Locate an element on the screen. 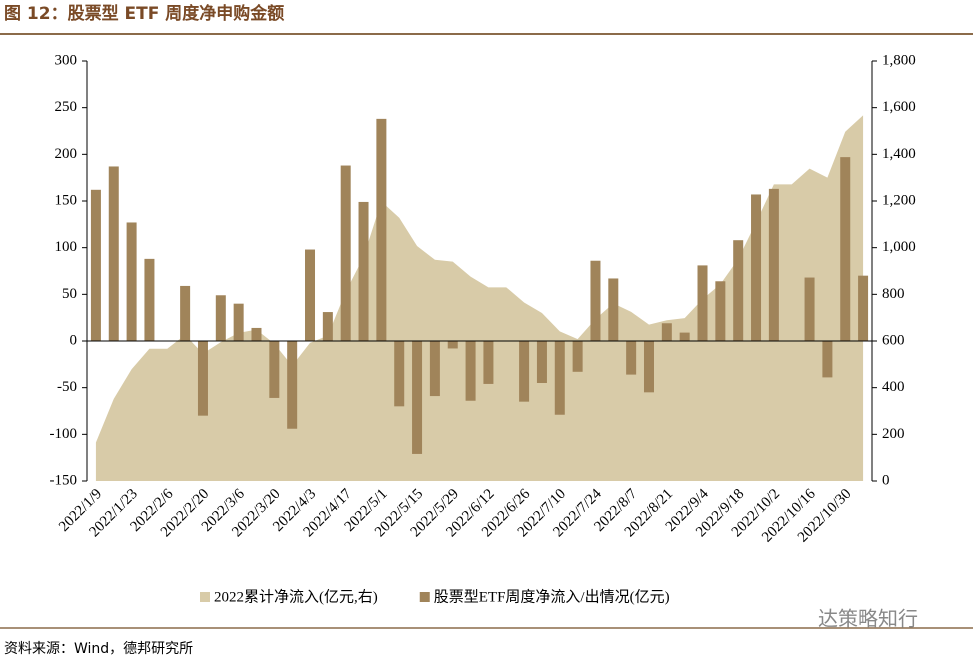 The height and width of the screenshot is (664, 973). y2-tick-label: 1,200 is located at coordinates (899, 200).